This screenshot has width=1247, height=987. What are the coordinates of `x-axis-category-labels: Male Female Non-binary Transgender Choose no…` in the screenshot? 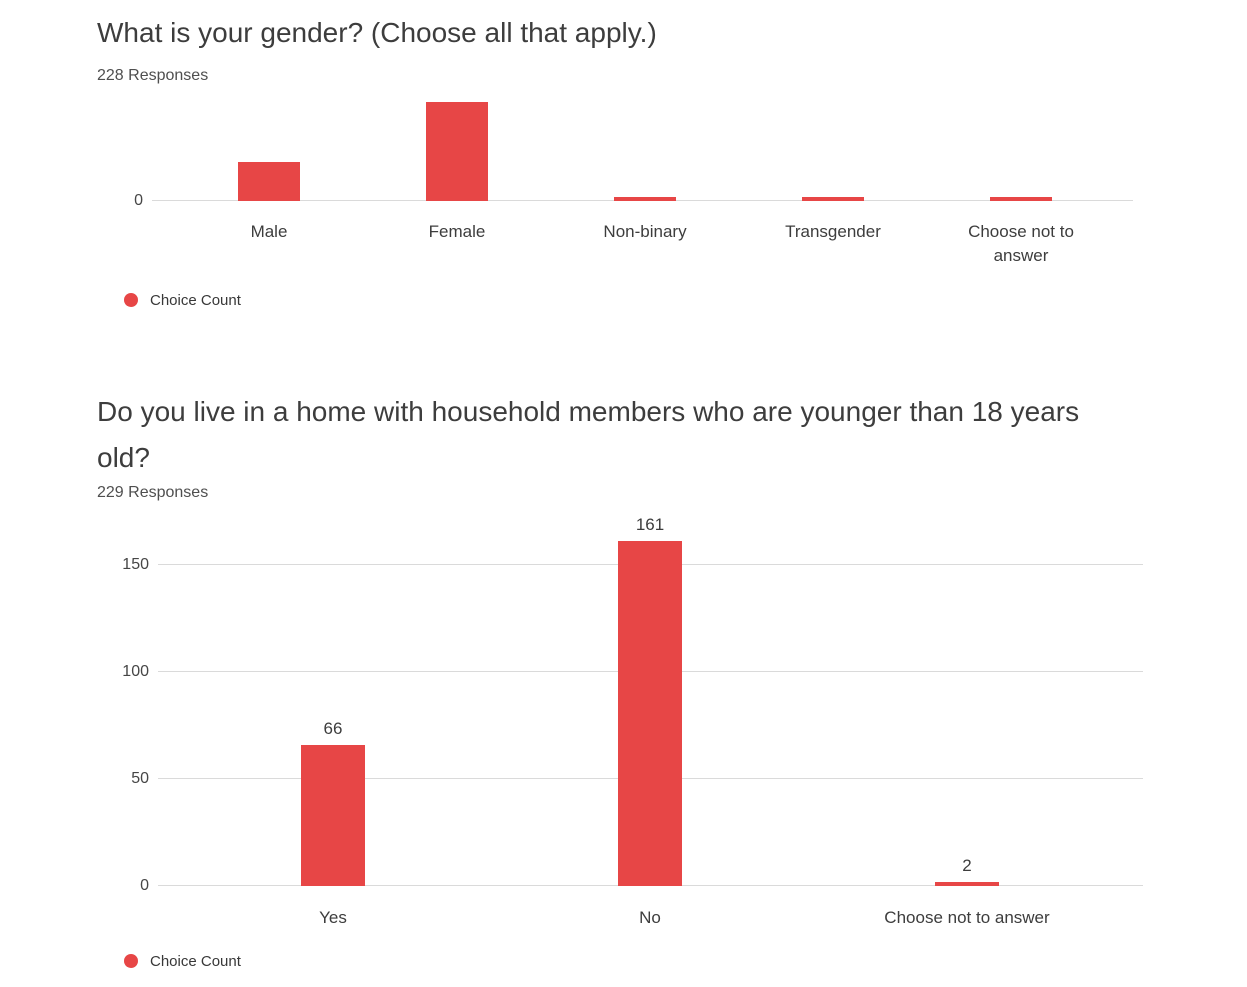 It's located at (623, 233).